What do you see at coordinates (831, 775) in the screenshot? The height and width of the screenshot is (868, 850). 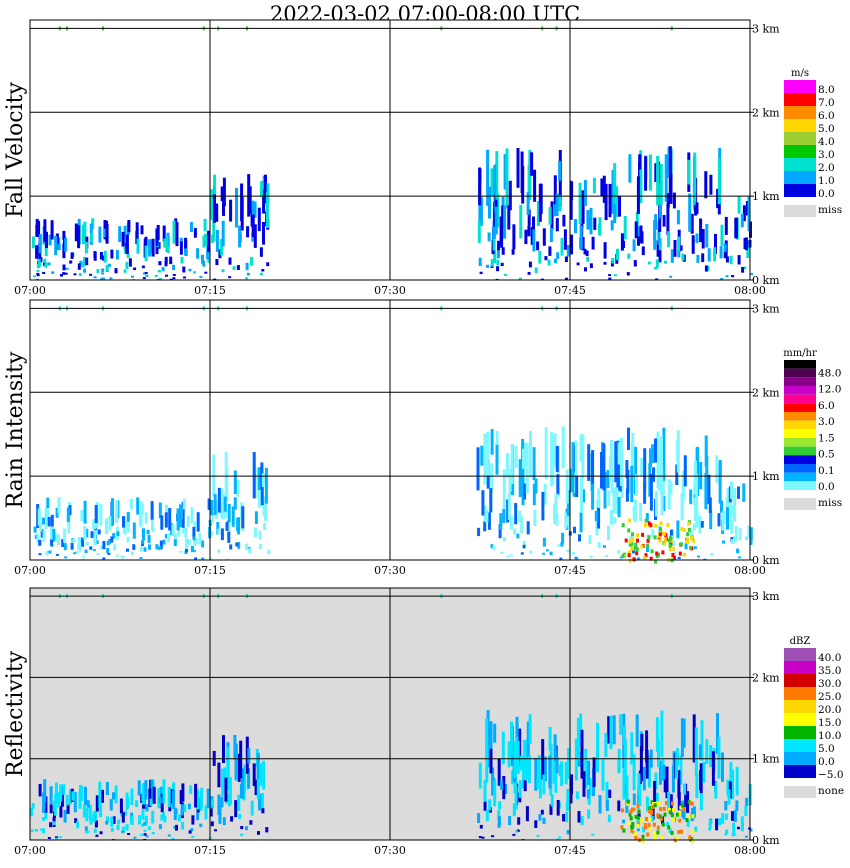 I see `legend-label: −5.0` at bounding box center [831, 775].